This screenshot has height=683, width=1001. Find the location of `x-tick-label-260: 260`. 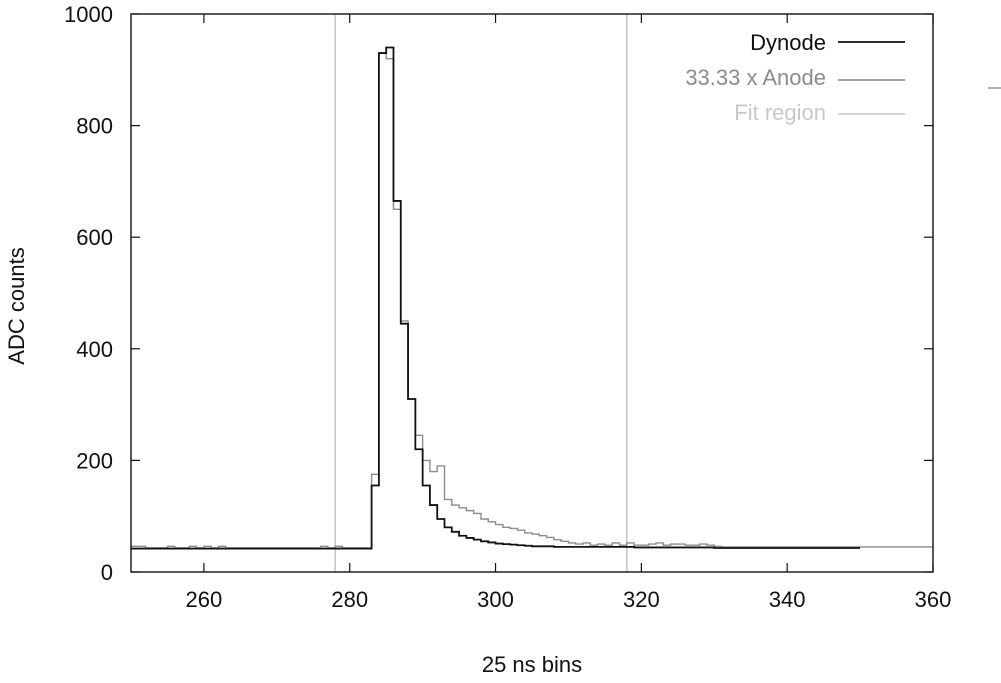

x-tick-label-260: 260 is located at coordinates (204, 599).